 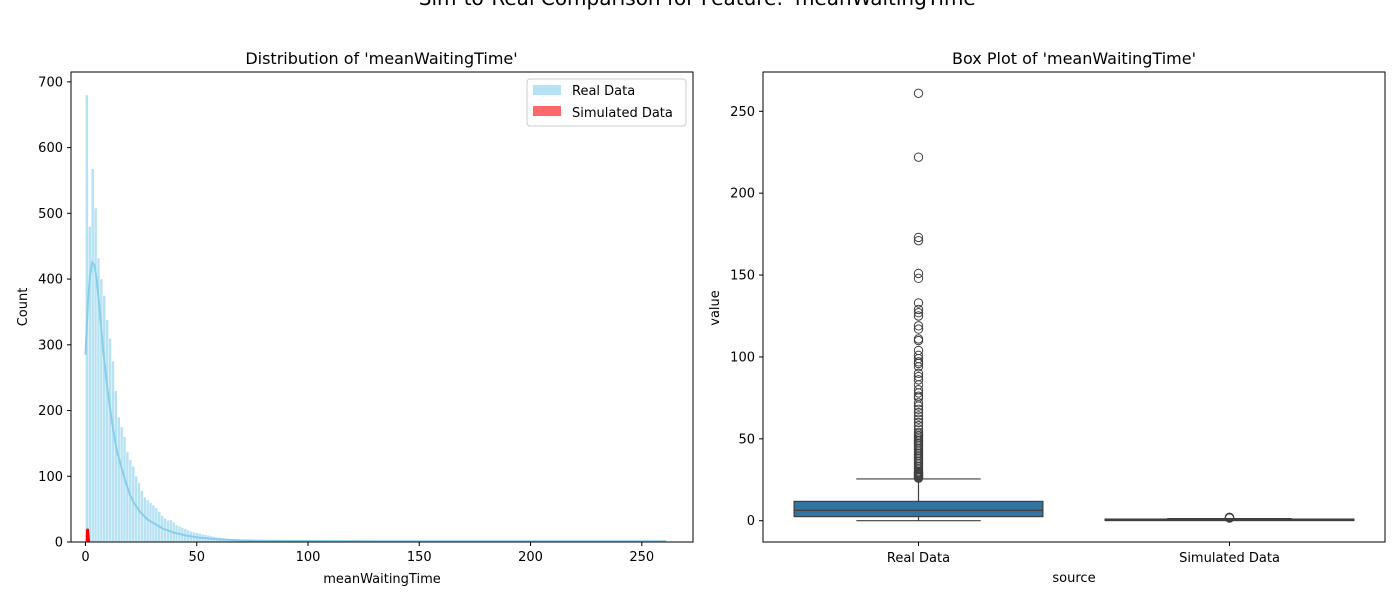 What do you see at coordinates (88, 535) in the screenshot?
I see `hist-simulated-kde-line` at bounding box center [88, 535].